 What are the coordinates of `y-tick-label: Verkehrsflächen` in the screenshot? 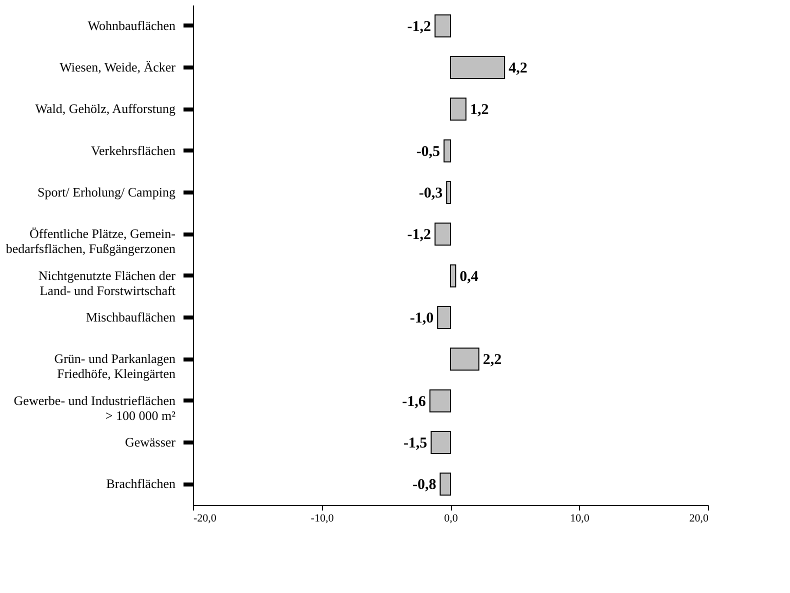 It's located at (133, 150).